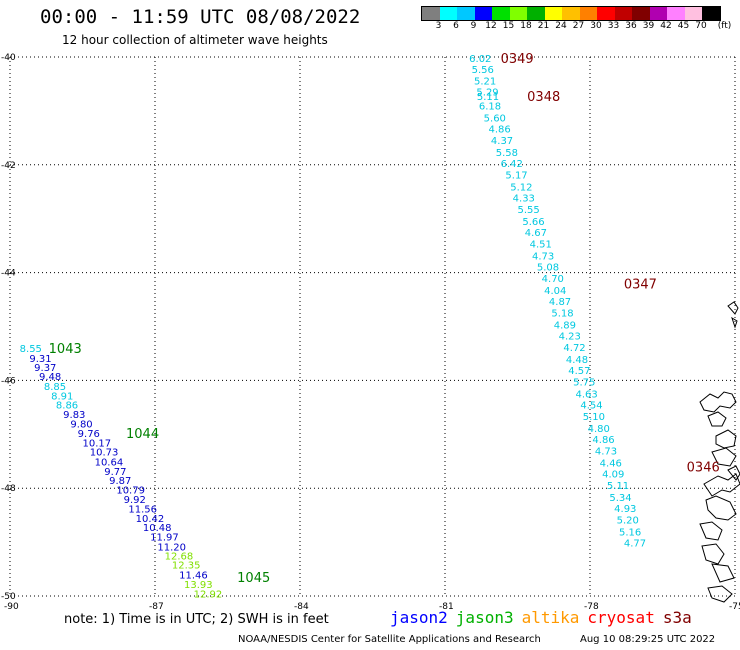 This screenshot has height=650, width=740. What do you see at coordinates (8, 597) in the screenshot?
I see `latitude-tick-label: -50` at bounding box center [8, 597].